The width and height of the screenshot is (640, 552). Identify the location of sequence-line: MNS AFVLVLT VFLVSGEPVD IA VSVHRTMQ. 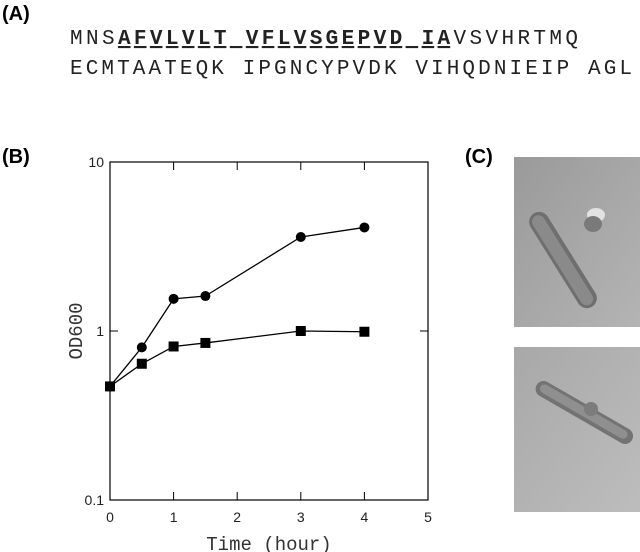
(324, 39).